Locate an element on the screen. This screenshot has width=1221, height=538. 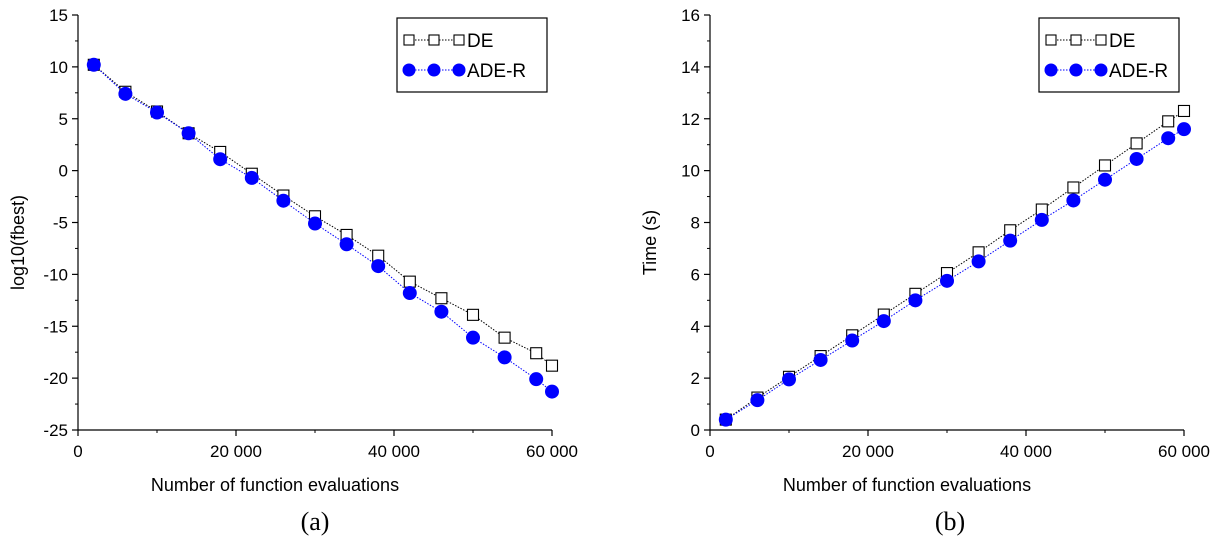
y-tick-label: 2 is located at coordinates (695, 378).